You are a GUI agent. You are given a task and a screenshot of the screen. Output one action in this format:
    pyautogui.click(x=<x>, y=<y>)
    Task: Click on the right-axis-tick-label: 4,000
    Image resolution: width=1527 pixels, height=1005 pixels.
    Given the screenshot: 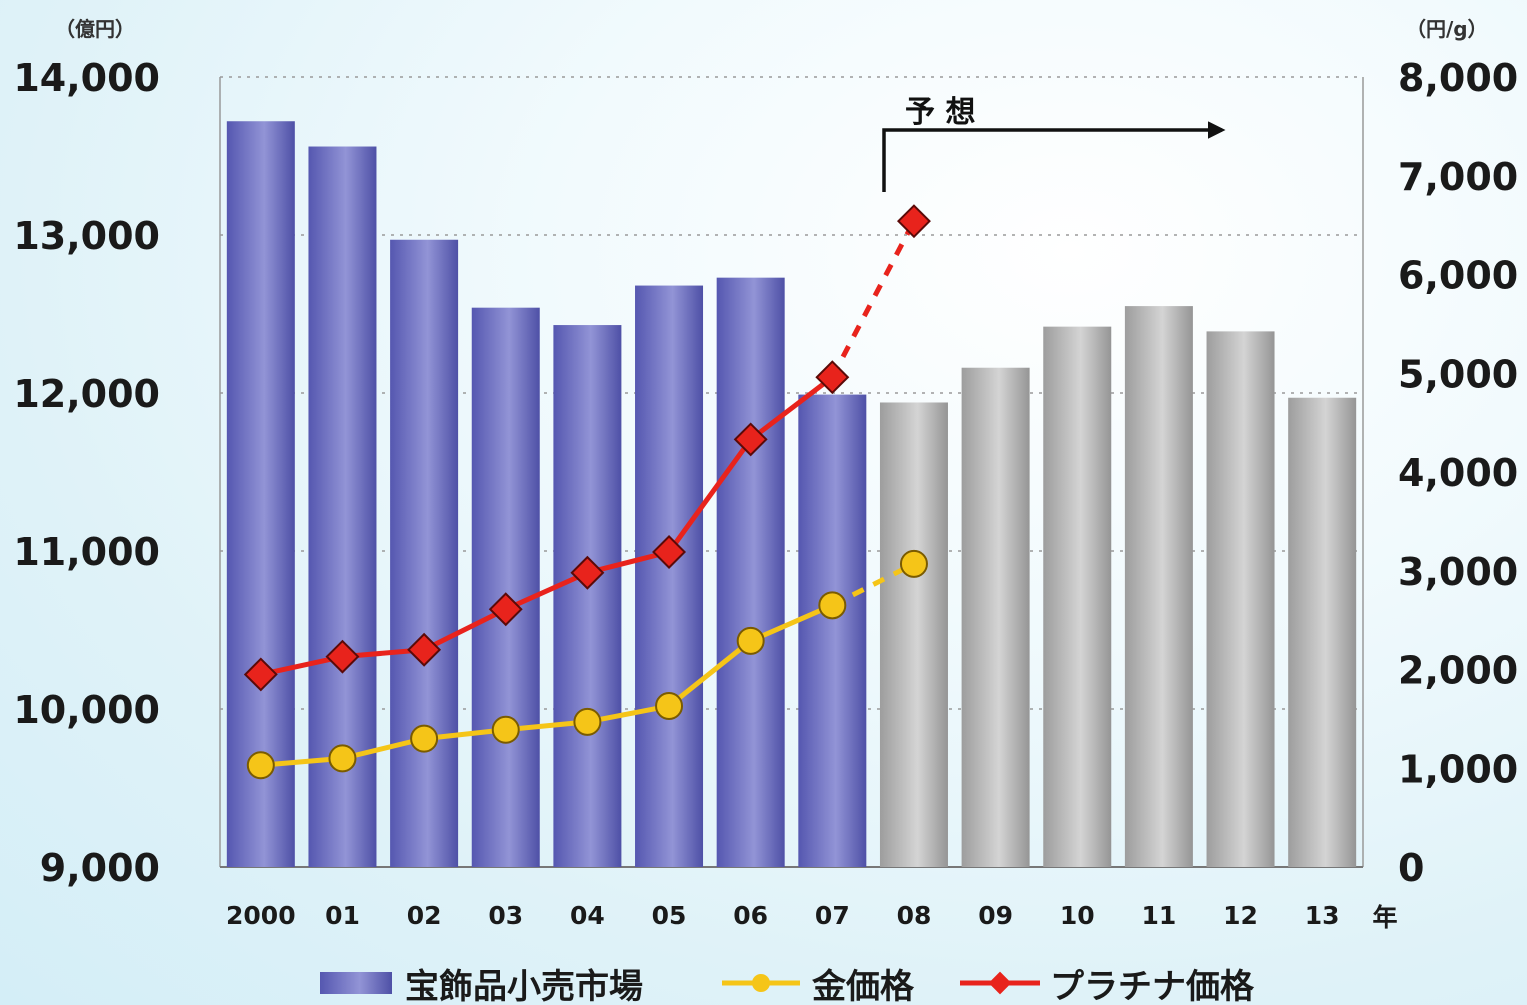 What is the action you would take?
    pyautogui.click(x=1458, y=473)
    